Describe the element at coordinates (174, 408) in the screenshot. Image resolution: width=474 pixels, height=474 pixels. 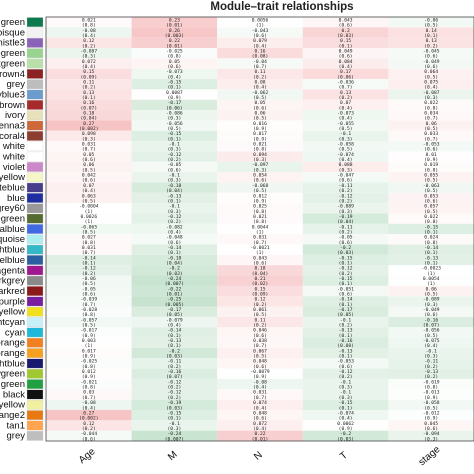
I see `cell-pvalue: (0.03)` at that location.